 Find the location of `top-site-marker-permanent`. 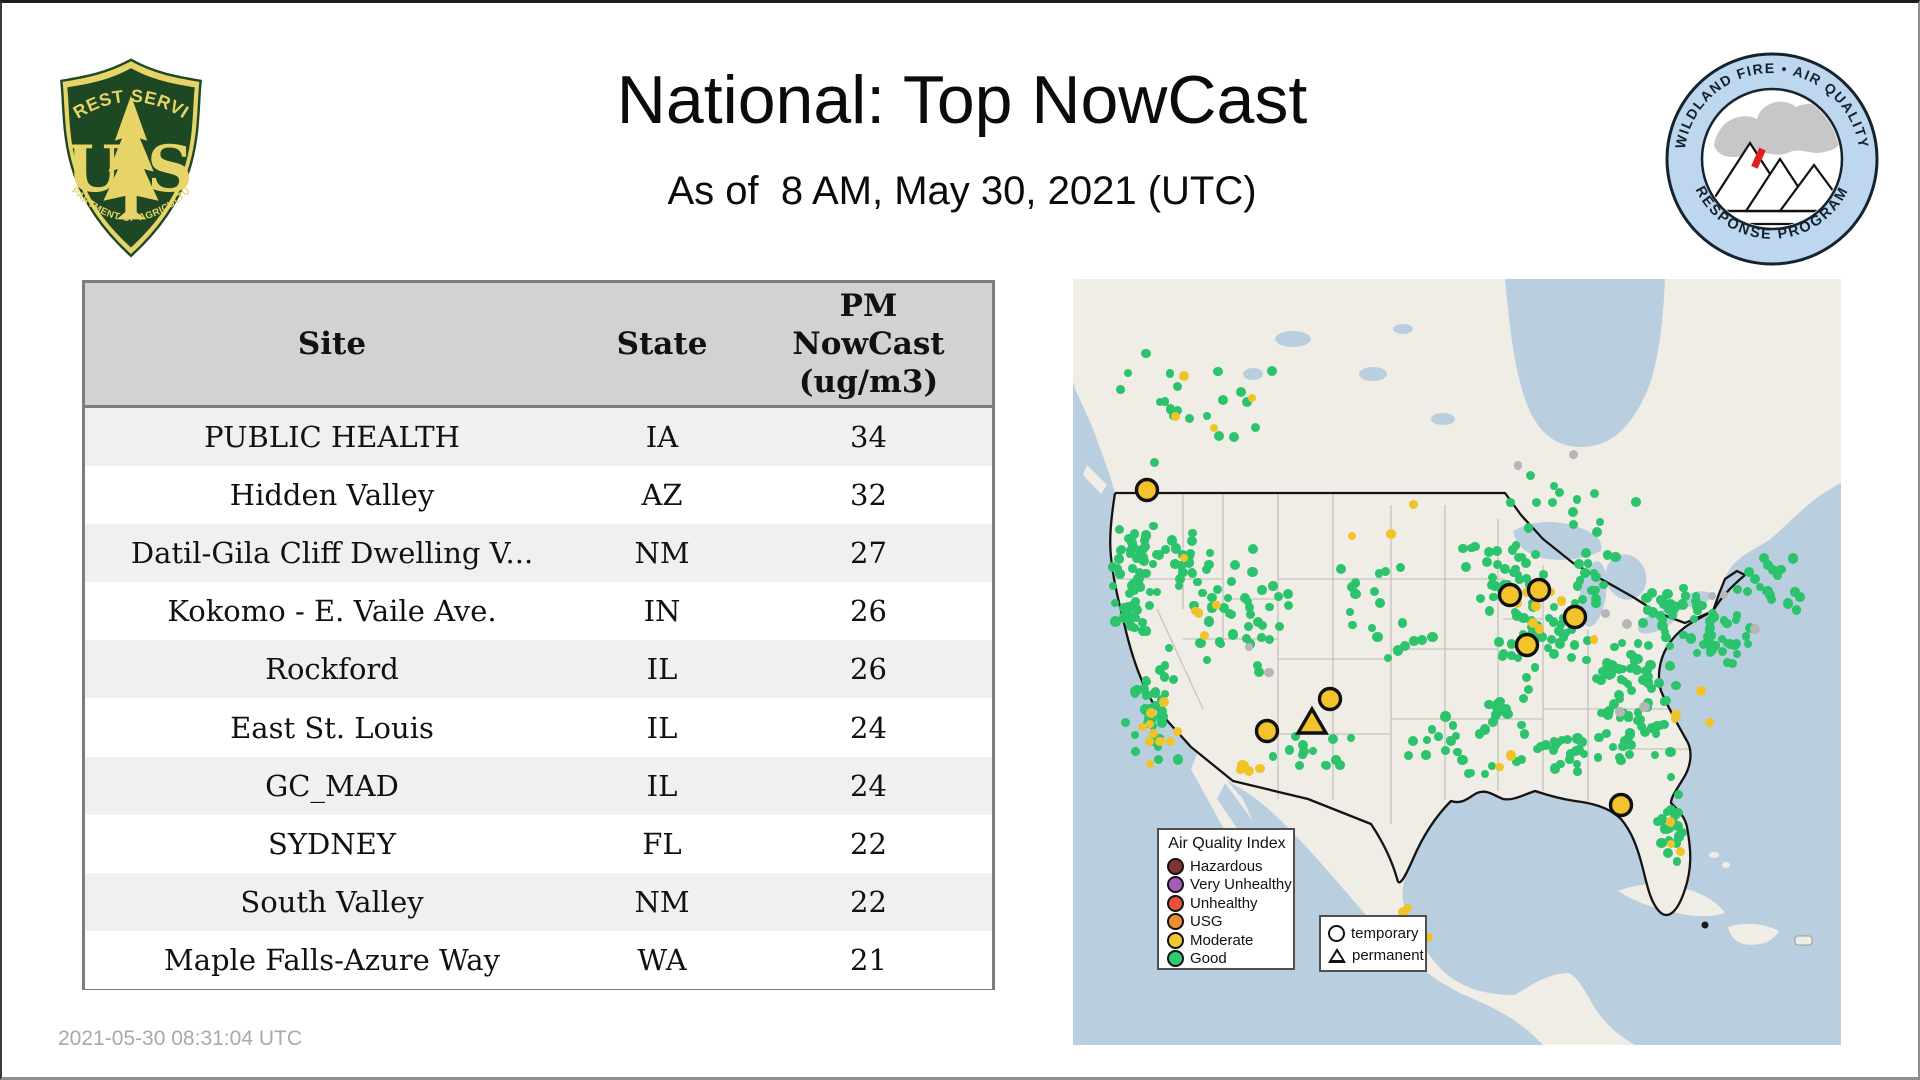

top-site-marker-permanent is located at coordinates (1312, 720).